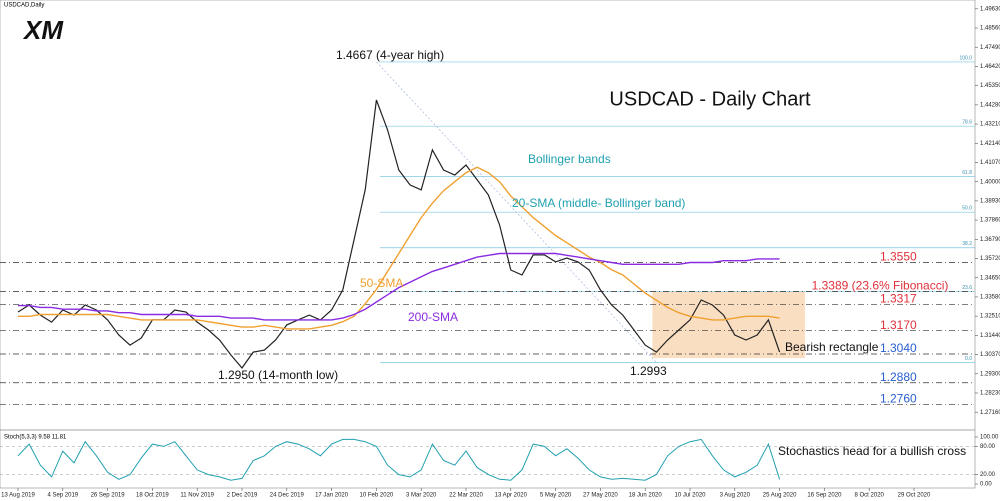 This screenshot has width=1000, height=501. I want to click on x-tick-label: 16 Sep 2020, so click(824, 496).